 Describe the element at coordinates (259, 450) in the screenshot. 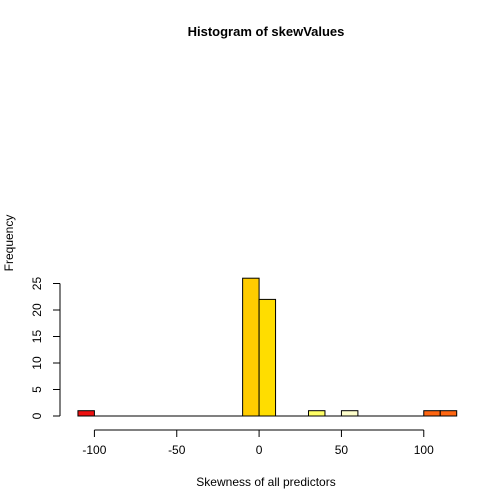

I see `x-tick-label: 0` at that location.